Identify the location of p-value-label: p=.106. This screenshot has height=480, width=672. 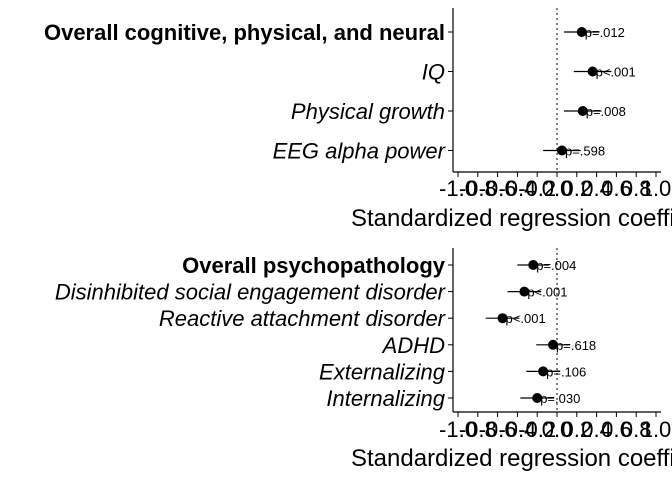
(566, 371).